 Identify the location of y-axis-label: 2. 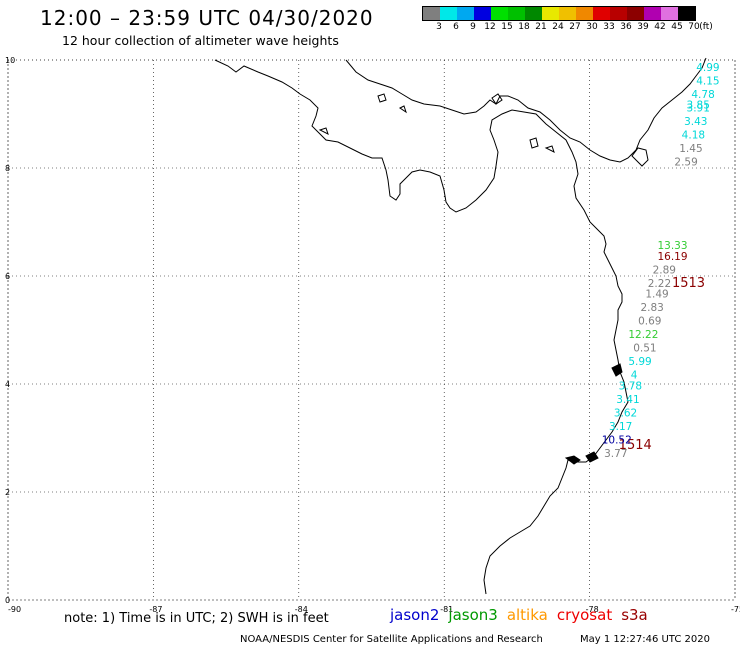
(7, 492).